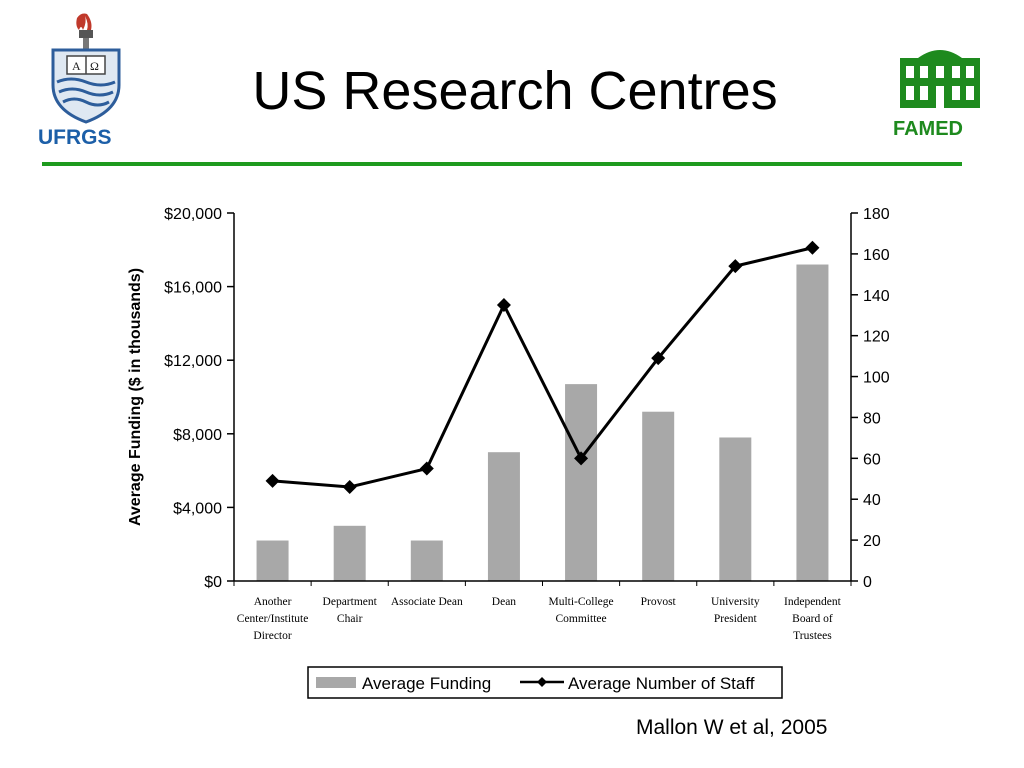  Describe the element at coordinates (928, 129) in the screenshot. I see `famed-logo-text: FAMED` at that location.